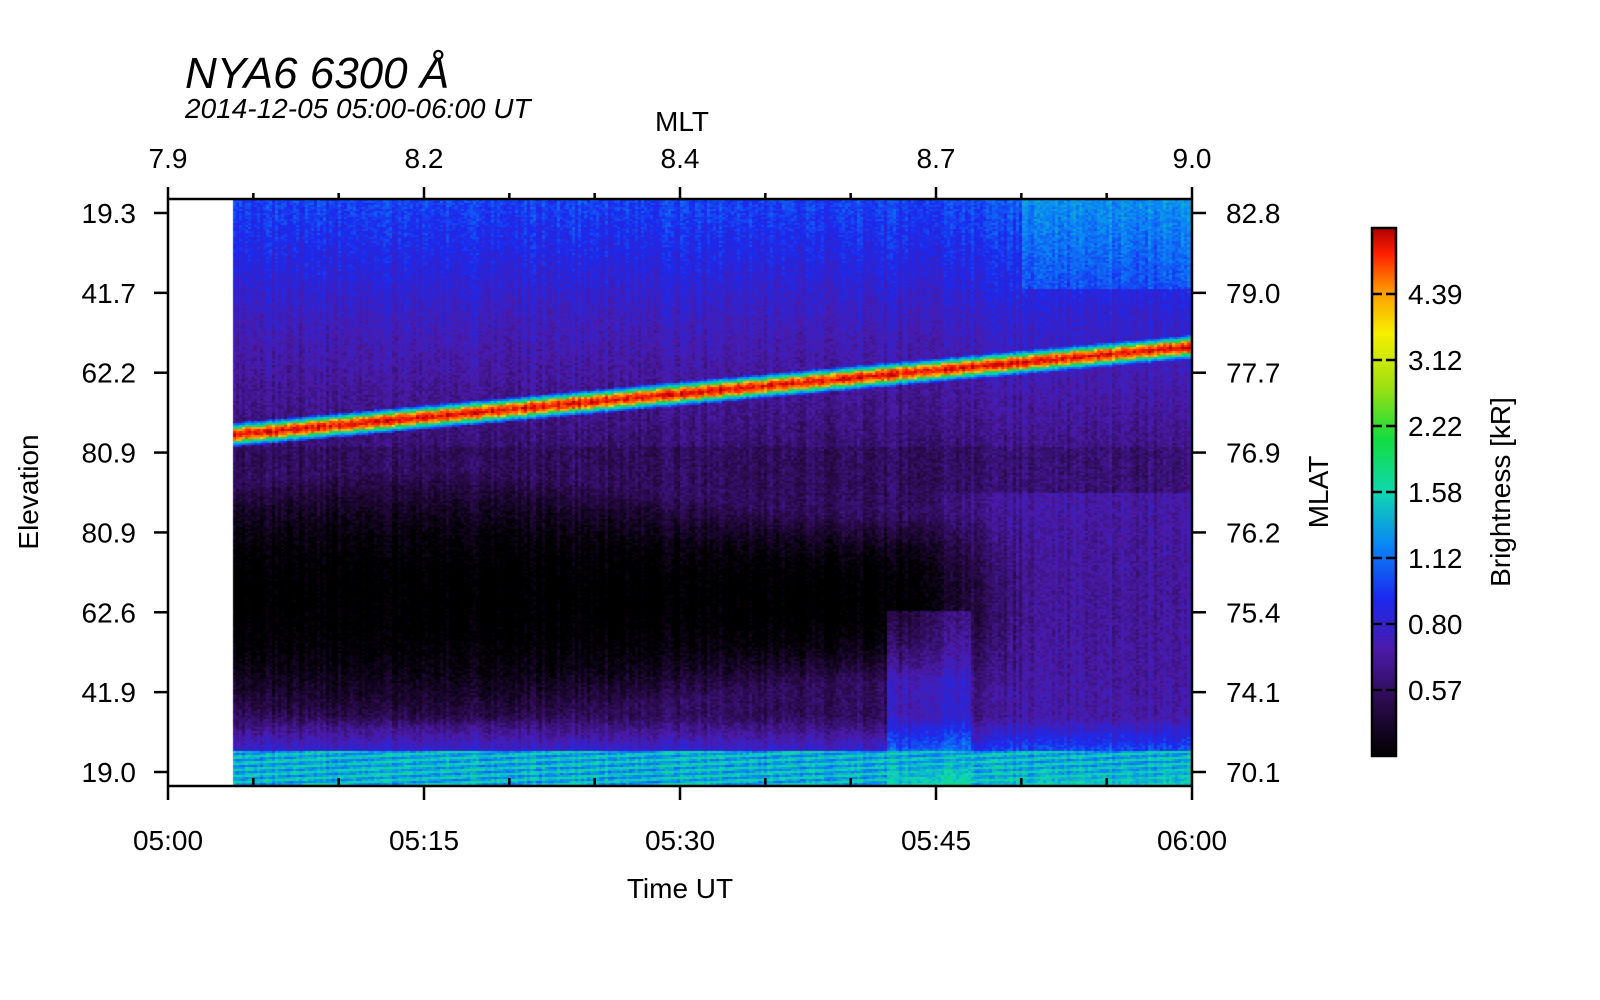  What do you see at coordinates (1253, 772) in the screenshot?
I see `mlat-tick-label: 70.1` at bounding box center [1253, 772].